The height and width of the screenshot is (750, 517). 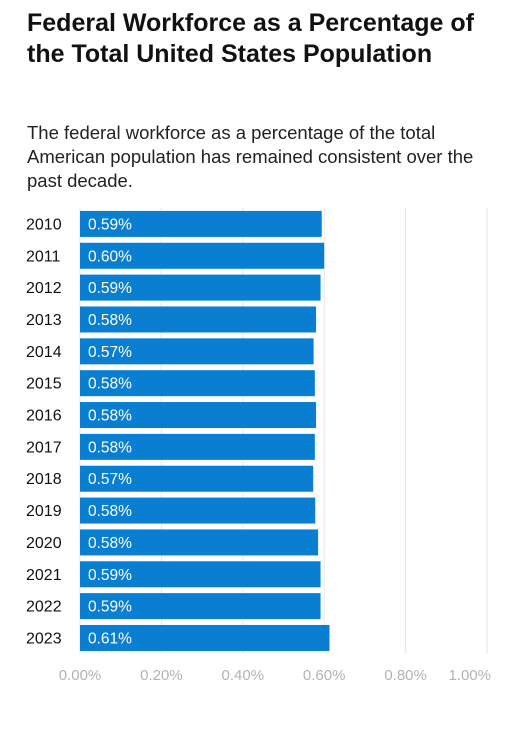 What do you see at coordinates (44, 575) in the screenshot?
I see `category-label: 2021` at bounding box center [44, 575].